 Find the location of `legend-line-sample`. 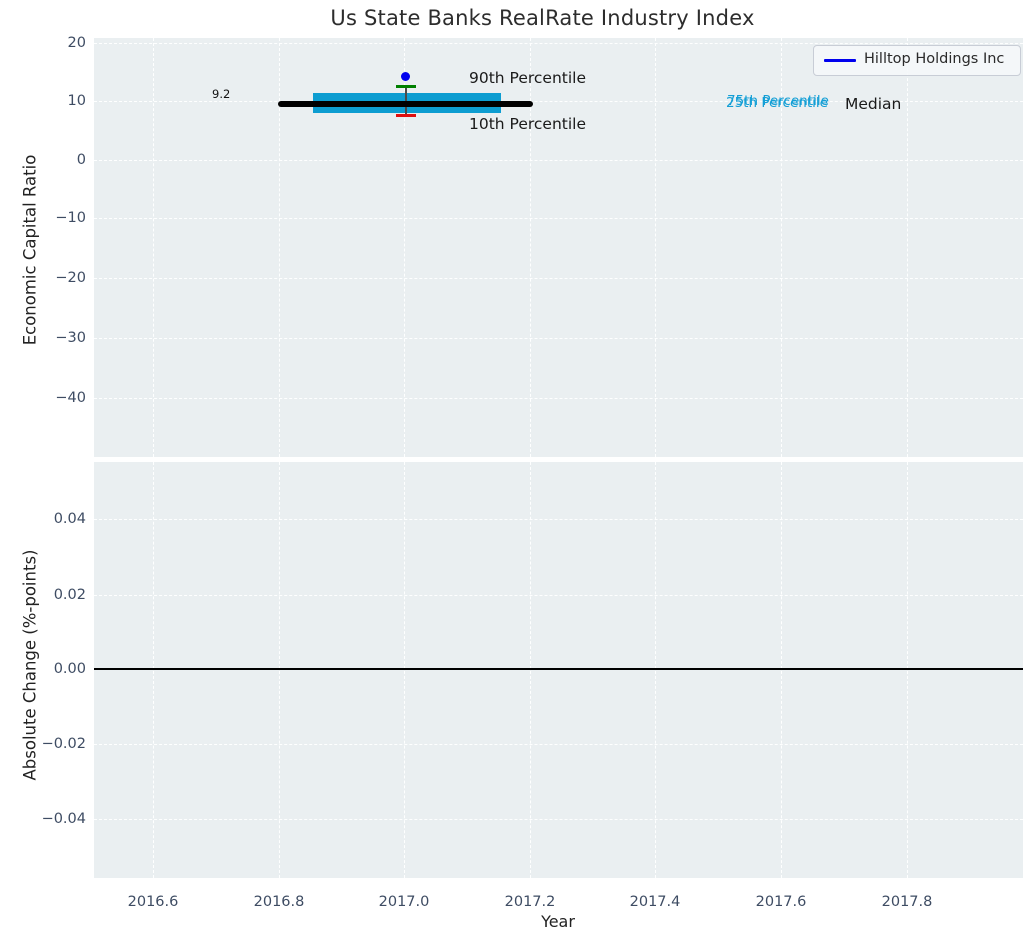

legend-line-sample is located at coordinates (840, 60).